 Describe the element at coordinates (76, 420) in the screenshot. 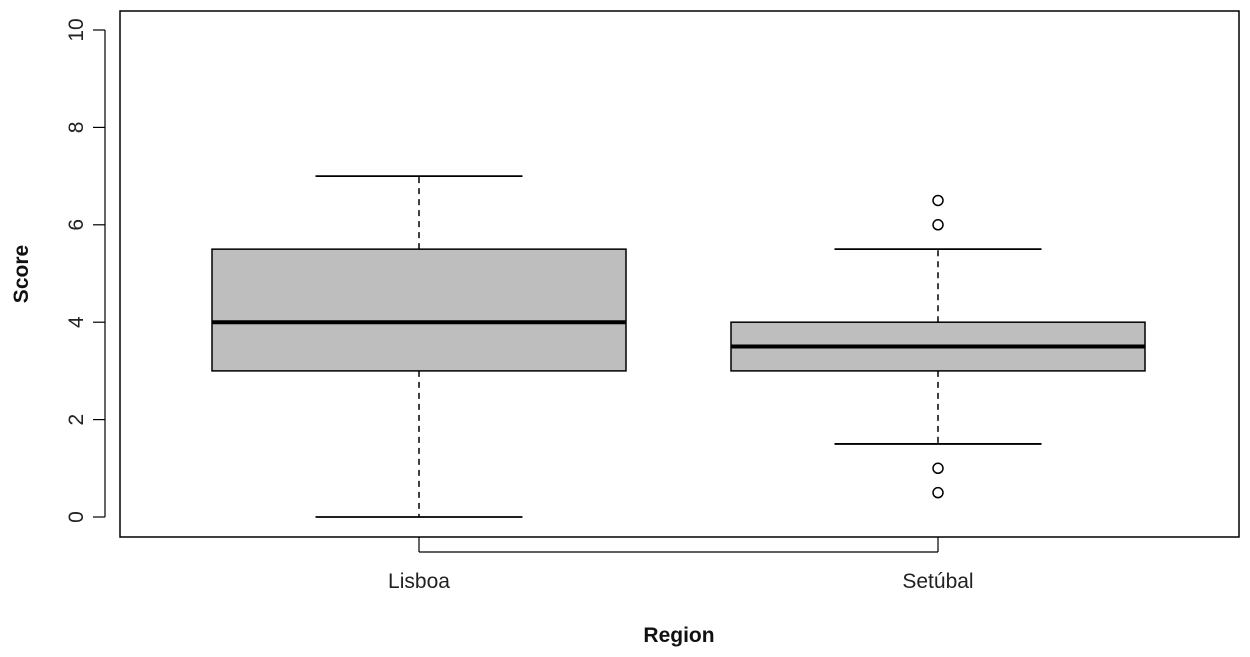

I see `y-tick-label: 2` at that location.